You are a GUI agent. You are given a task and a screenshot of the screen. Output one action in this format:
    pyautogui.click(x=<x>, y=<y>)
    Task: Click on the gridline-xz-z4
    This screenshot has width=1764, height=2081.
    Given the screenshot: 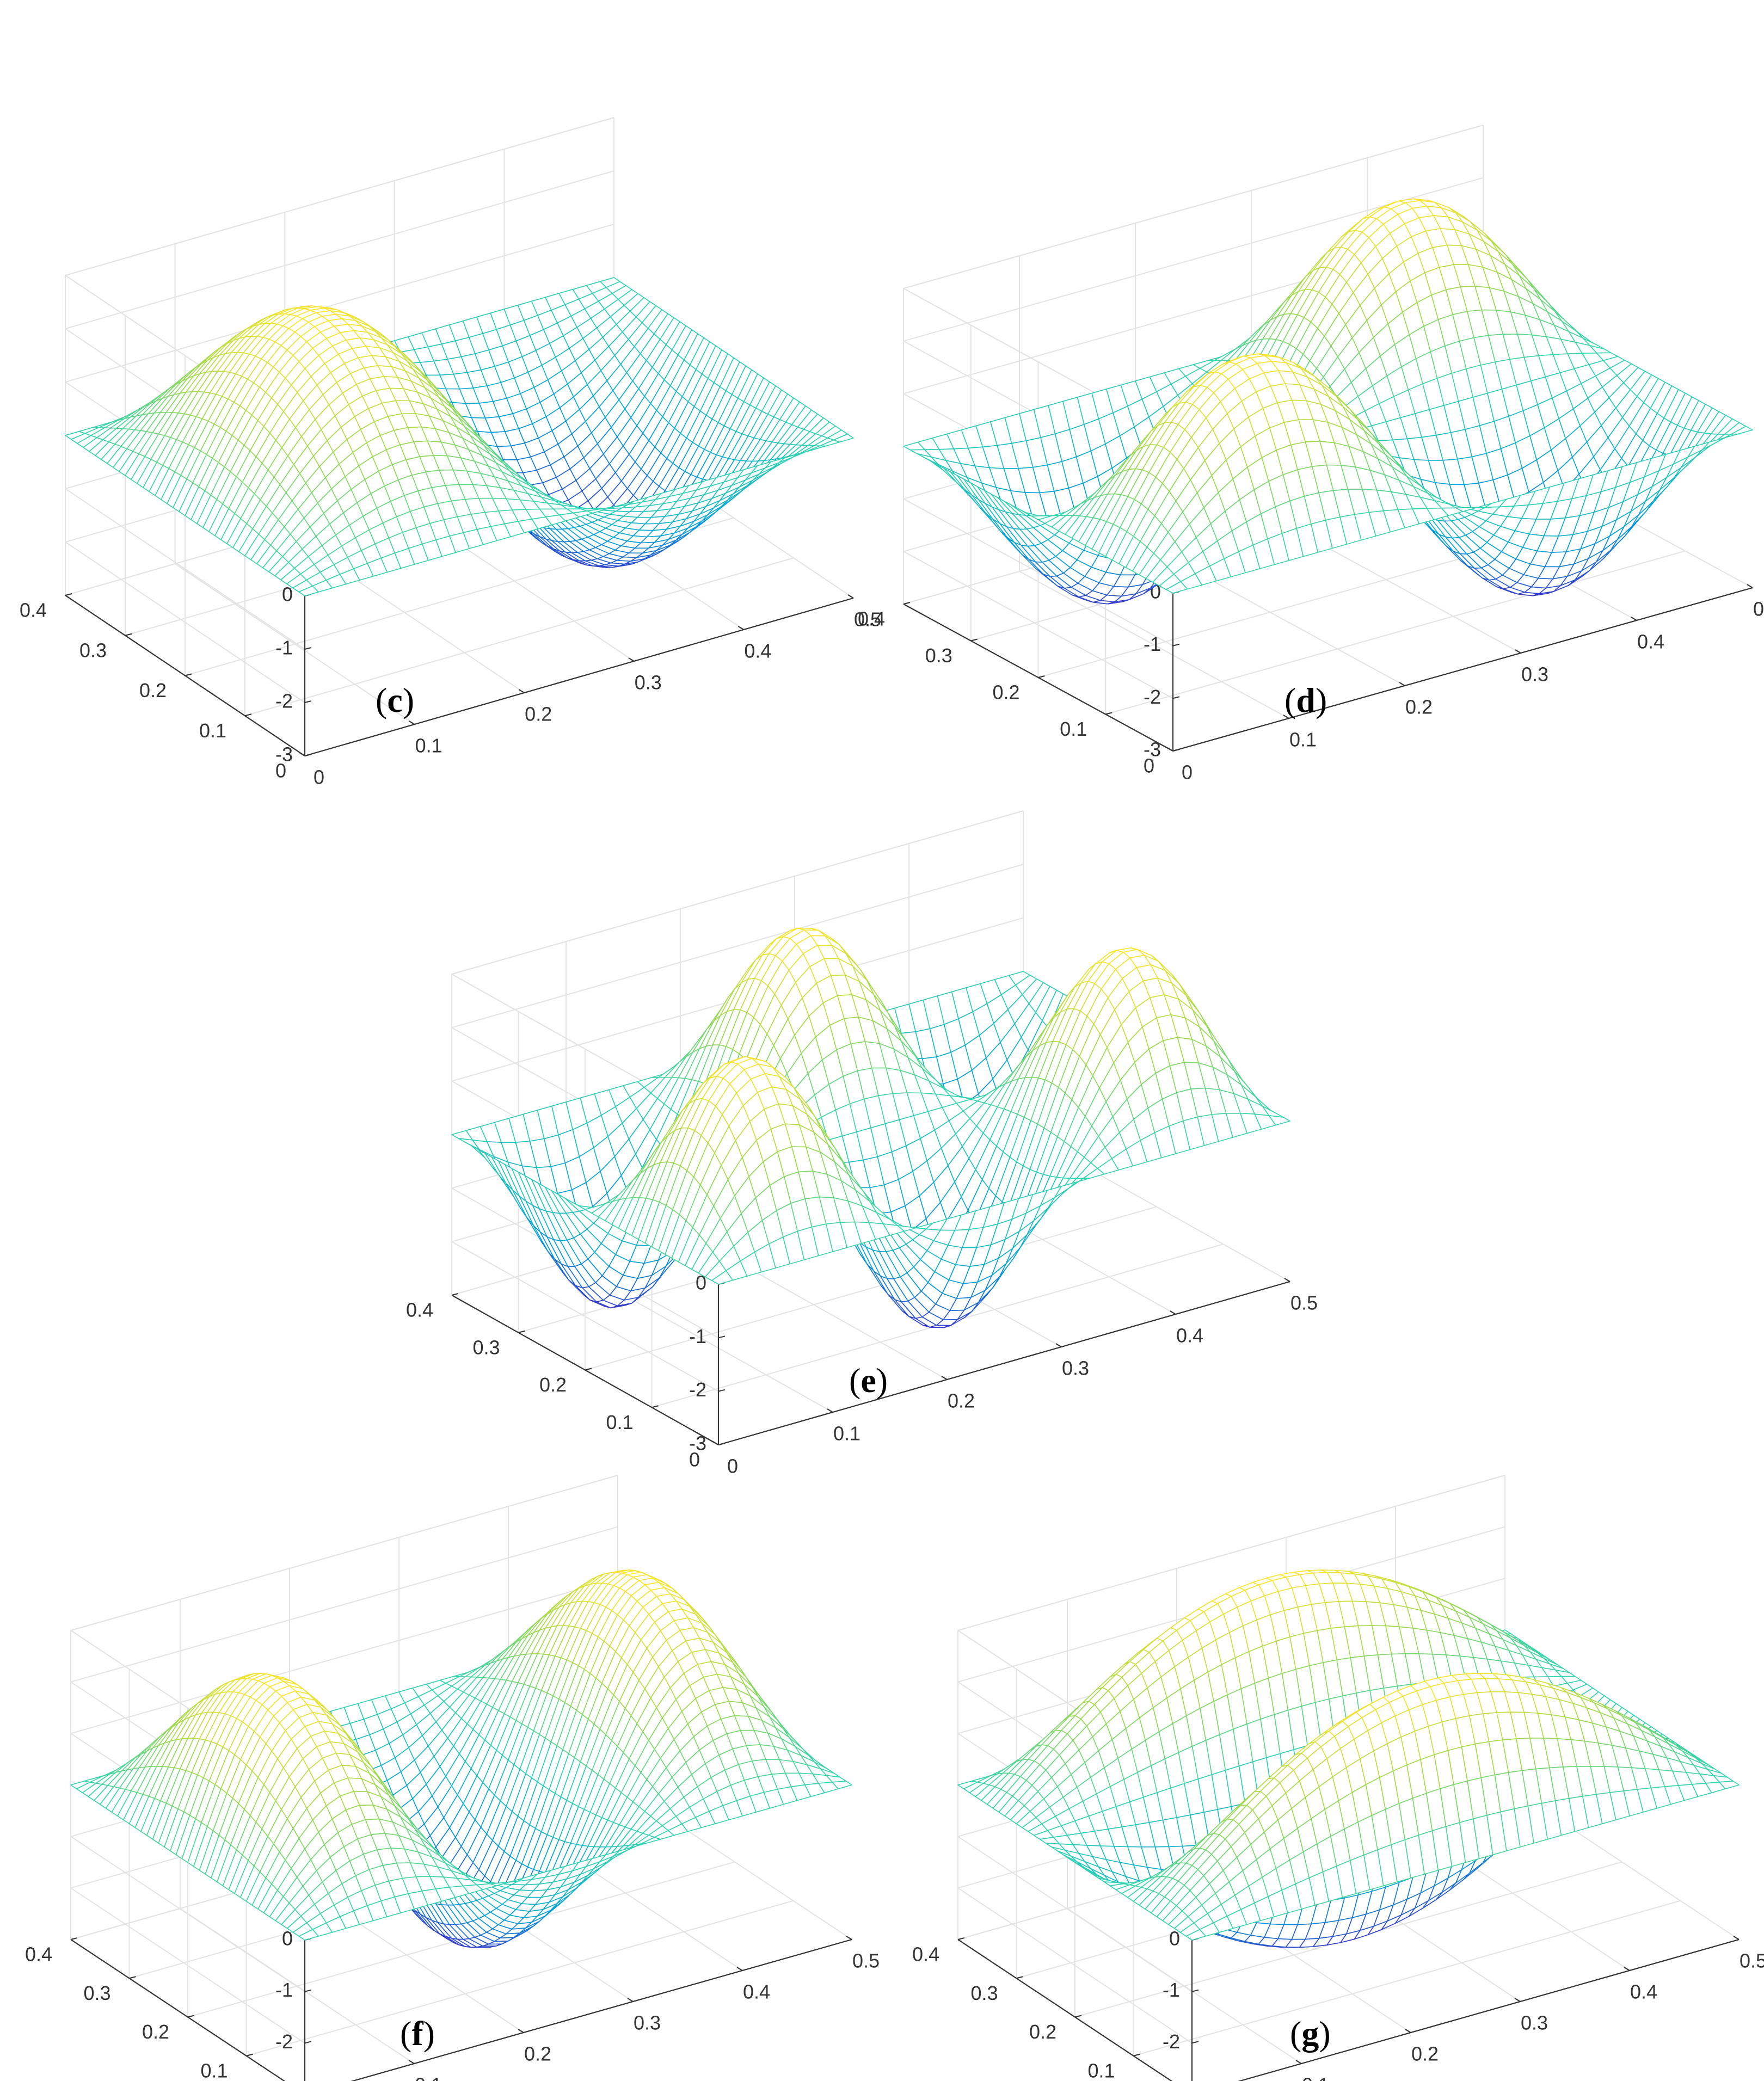 What is the action you would take?
    pyautogui.click(x=339, y=303)
    